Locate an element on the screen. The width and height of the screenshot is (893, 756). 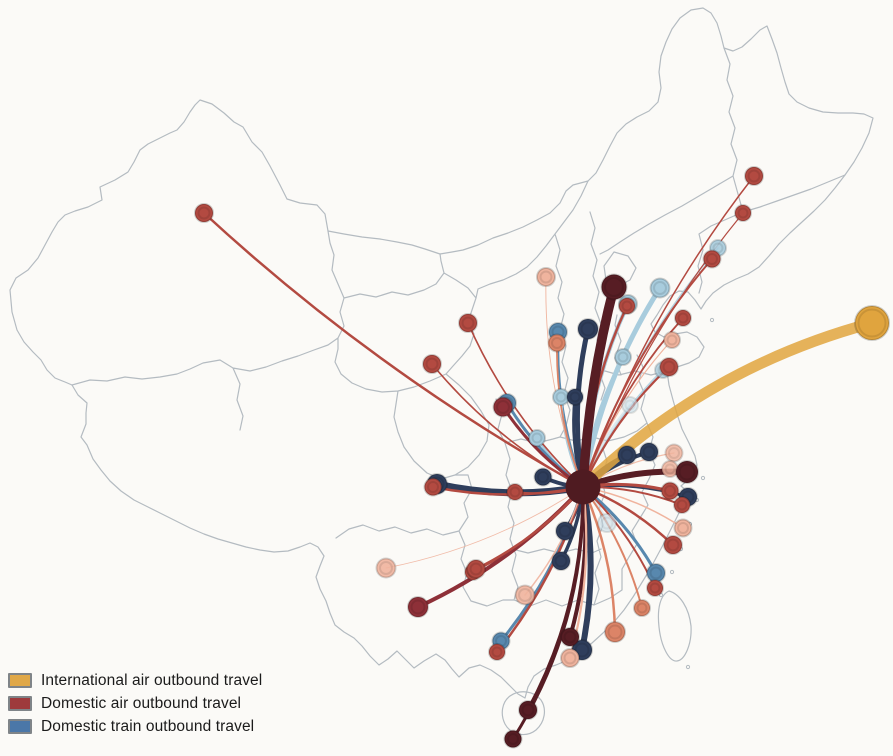
taiwan-island-outline is located at coordinates (674, 626).